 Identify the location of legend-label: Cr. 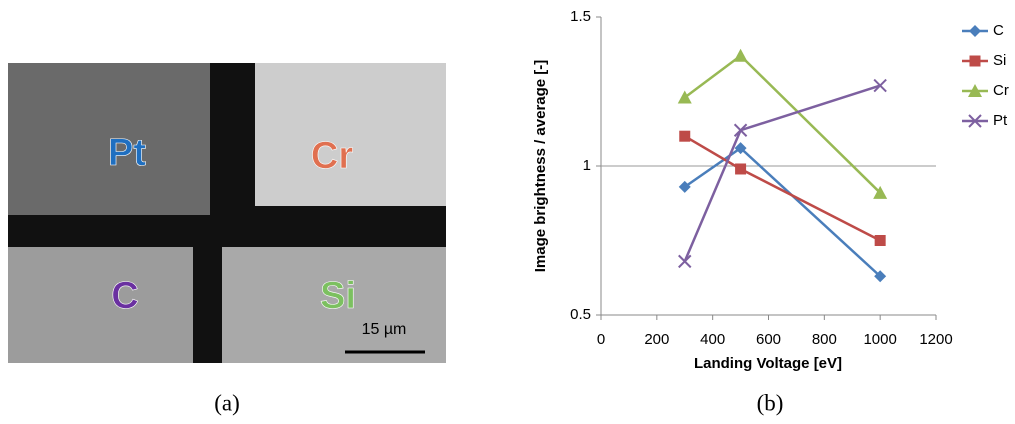
(1001, 90).